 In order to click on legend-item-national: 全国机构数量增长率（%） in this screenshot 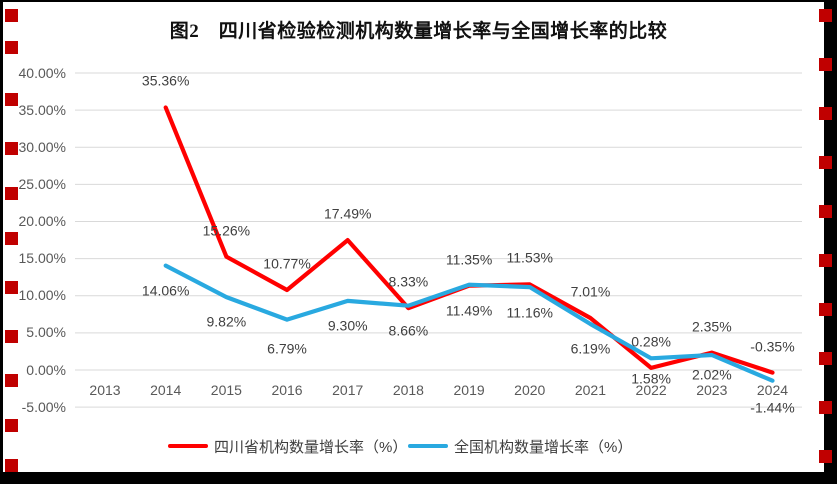, I will do `click(520, 446)`.